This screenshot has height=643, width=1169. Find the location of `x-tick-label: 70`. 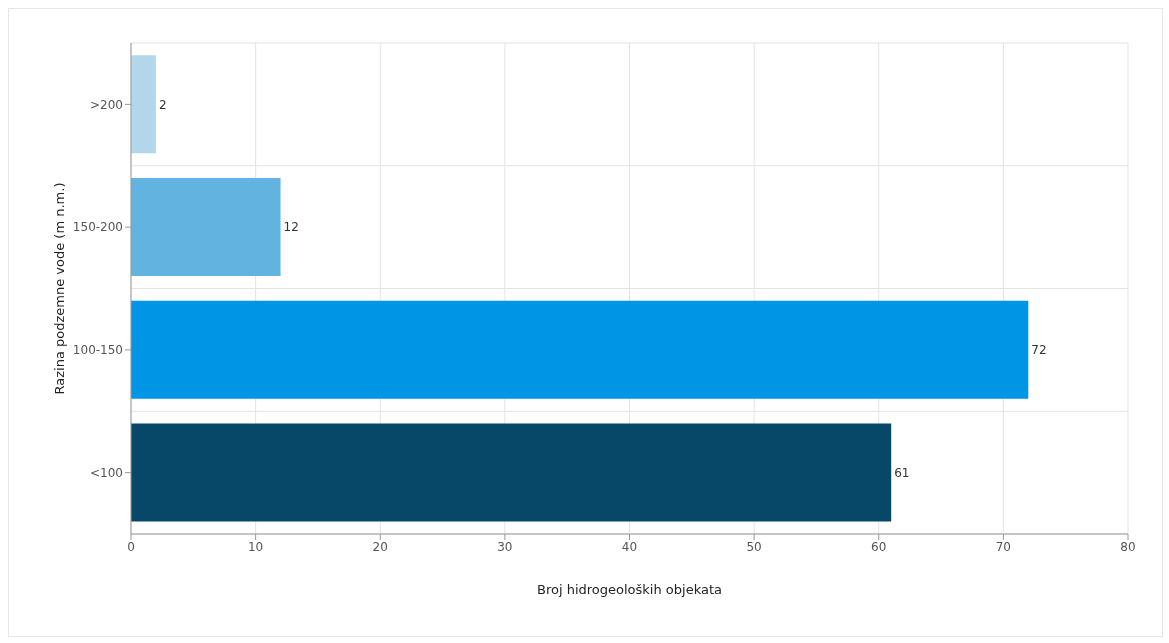

x-tick-label: 70 is located at coordinates (1003, 546).